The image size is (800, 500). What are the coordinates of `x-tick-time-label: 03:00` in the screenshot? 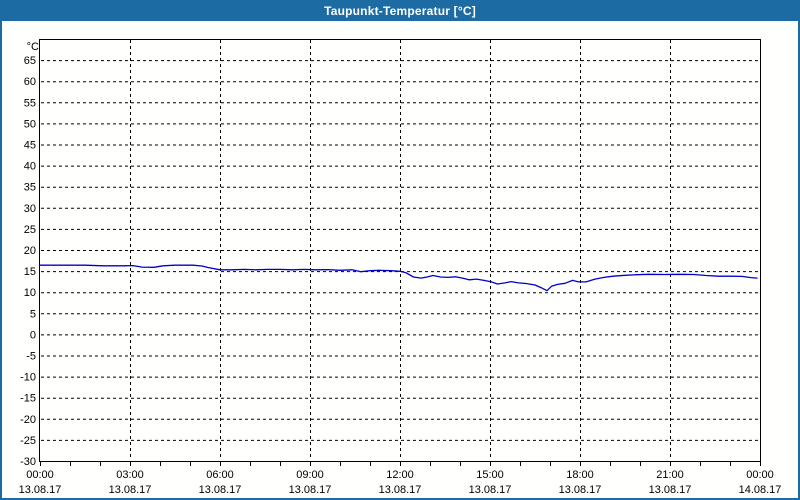 It's located at (130, 475).